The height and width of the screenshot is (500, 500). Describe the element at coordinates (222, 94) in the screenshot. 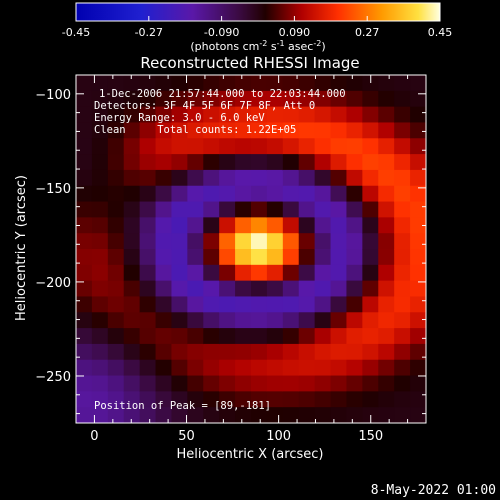

I see `annotation-time: 1-Dec-2006 21:57:44.000 to 22:03:44.000` at that location.